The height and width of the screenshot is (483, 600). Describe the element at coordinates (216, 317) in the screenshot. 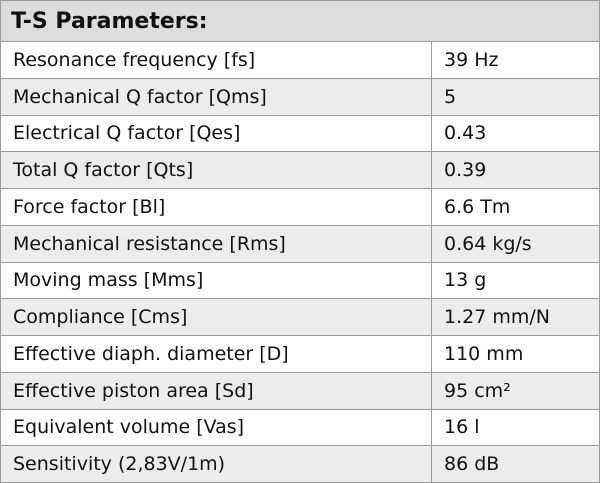

I see `param-name: Compliance [Cms]` at that location.